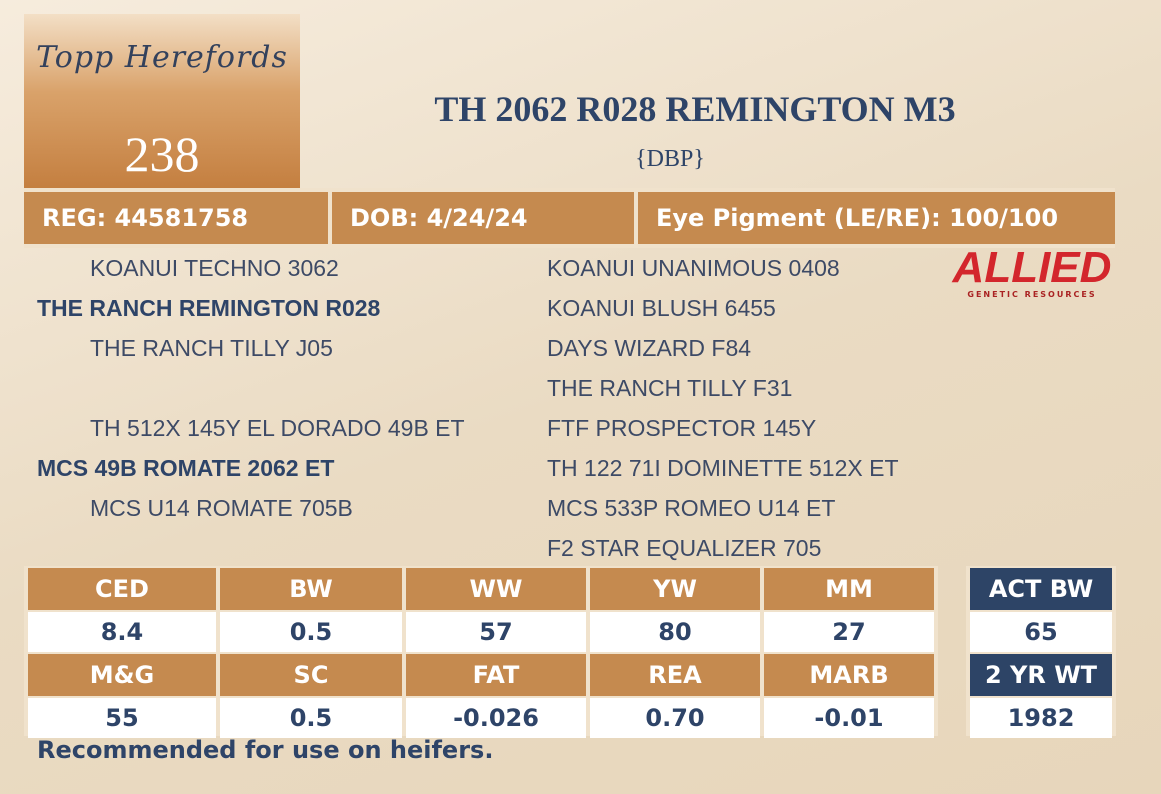 The height and width of the screenshot is (794, 1161). I want to click on pedigree-ancestor: KOANUI UNANIMOUS 0408, so click(693, 268).